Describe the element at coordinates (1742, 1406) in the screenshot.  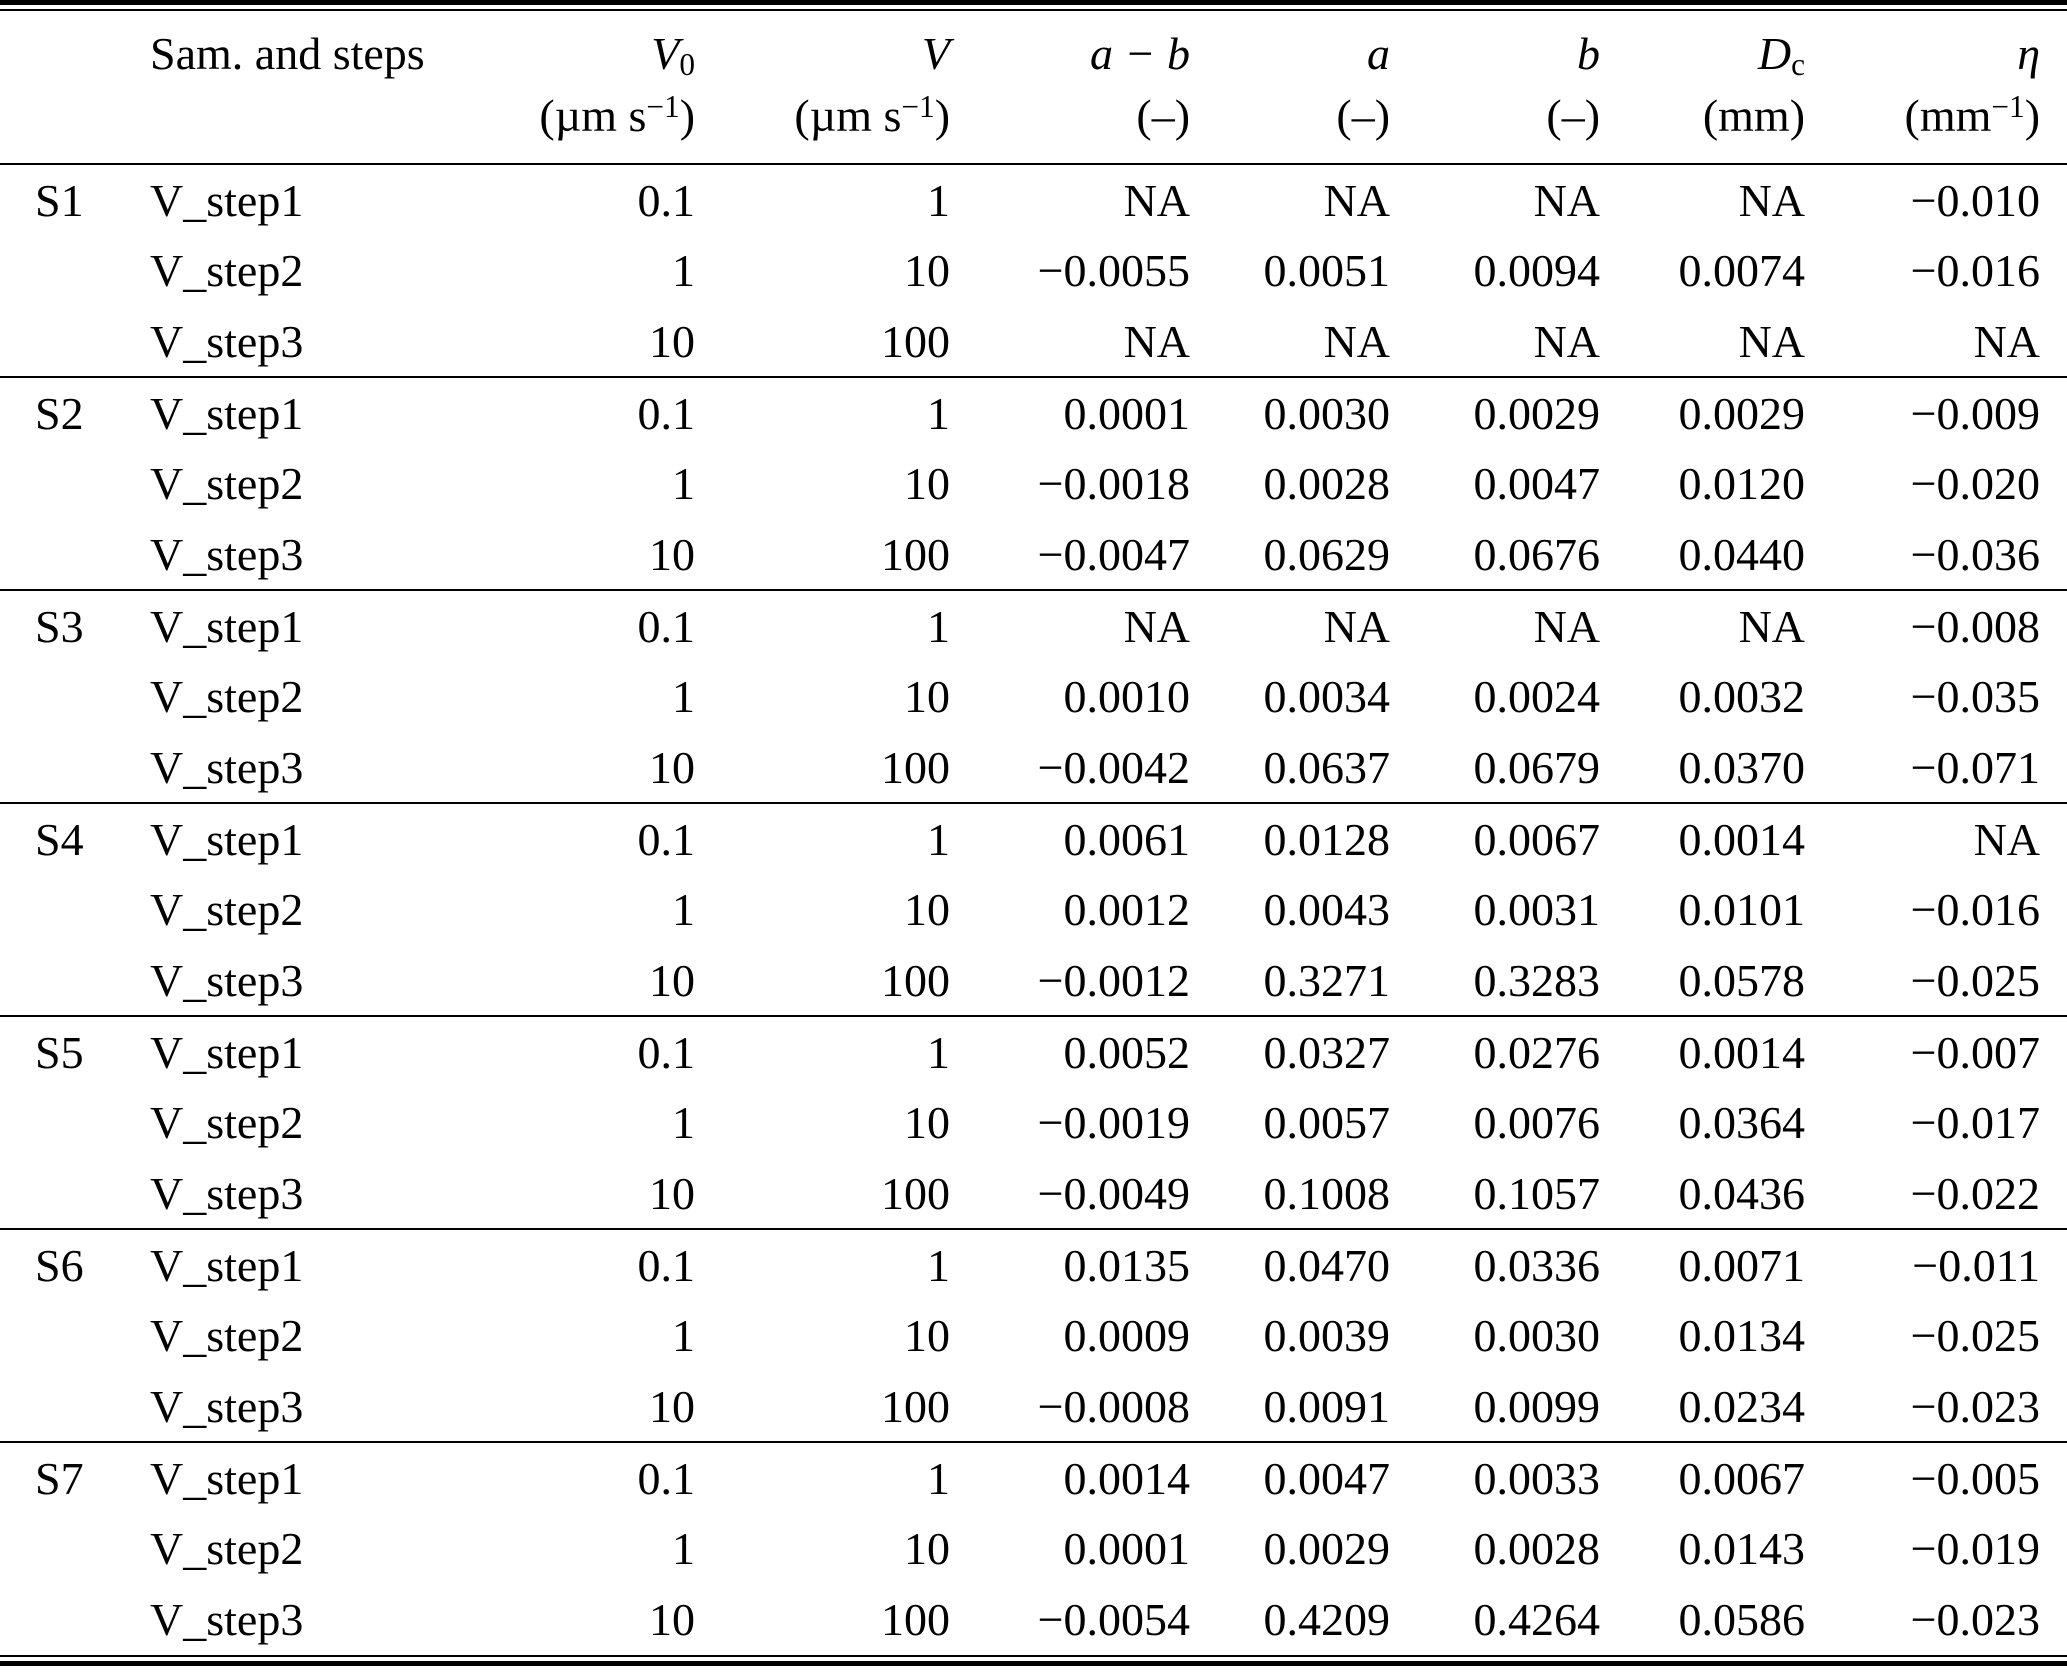
I see `cell-dc: 0.0234` at that location.